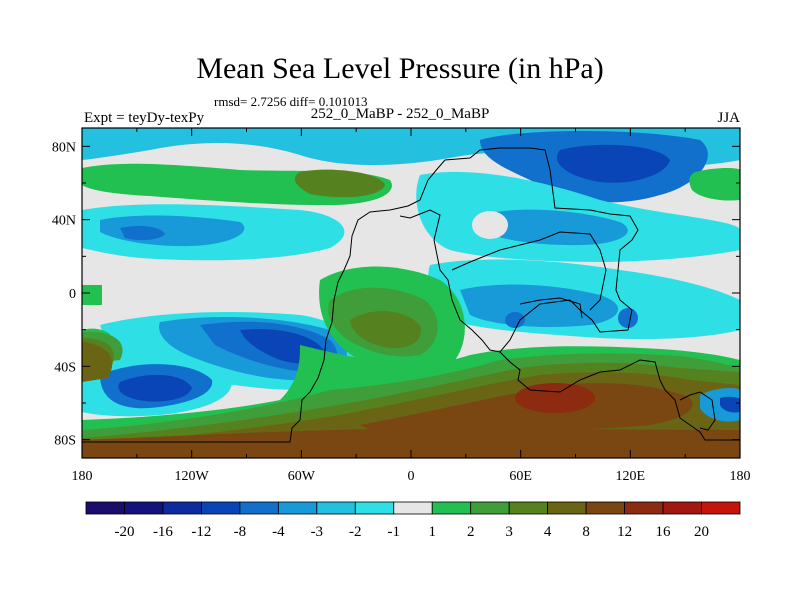  What do you see at coordinates (124, 532) in the screenshot?
I see `colorbar-label: -20` at bounding box center [124, 532].